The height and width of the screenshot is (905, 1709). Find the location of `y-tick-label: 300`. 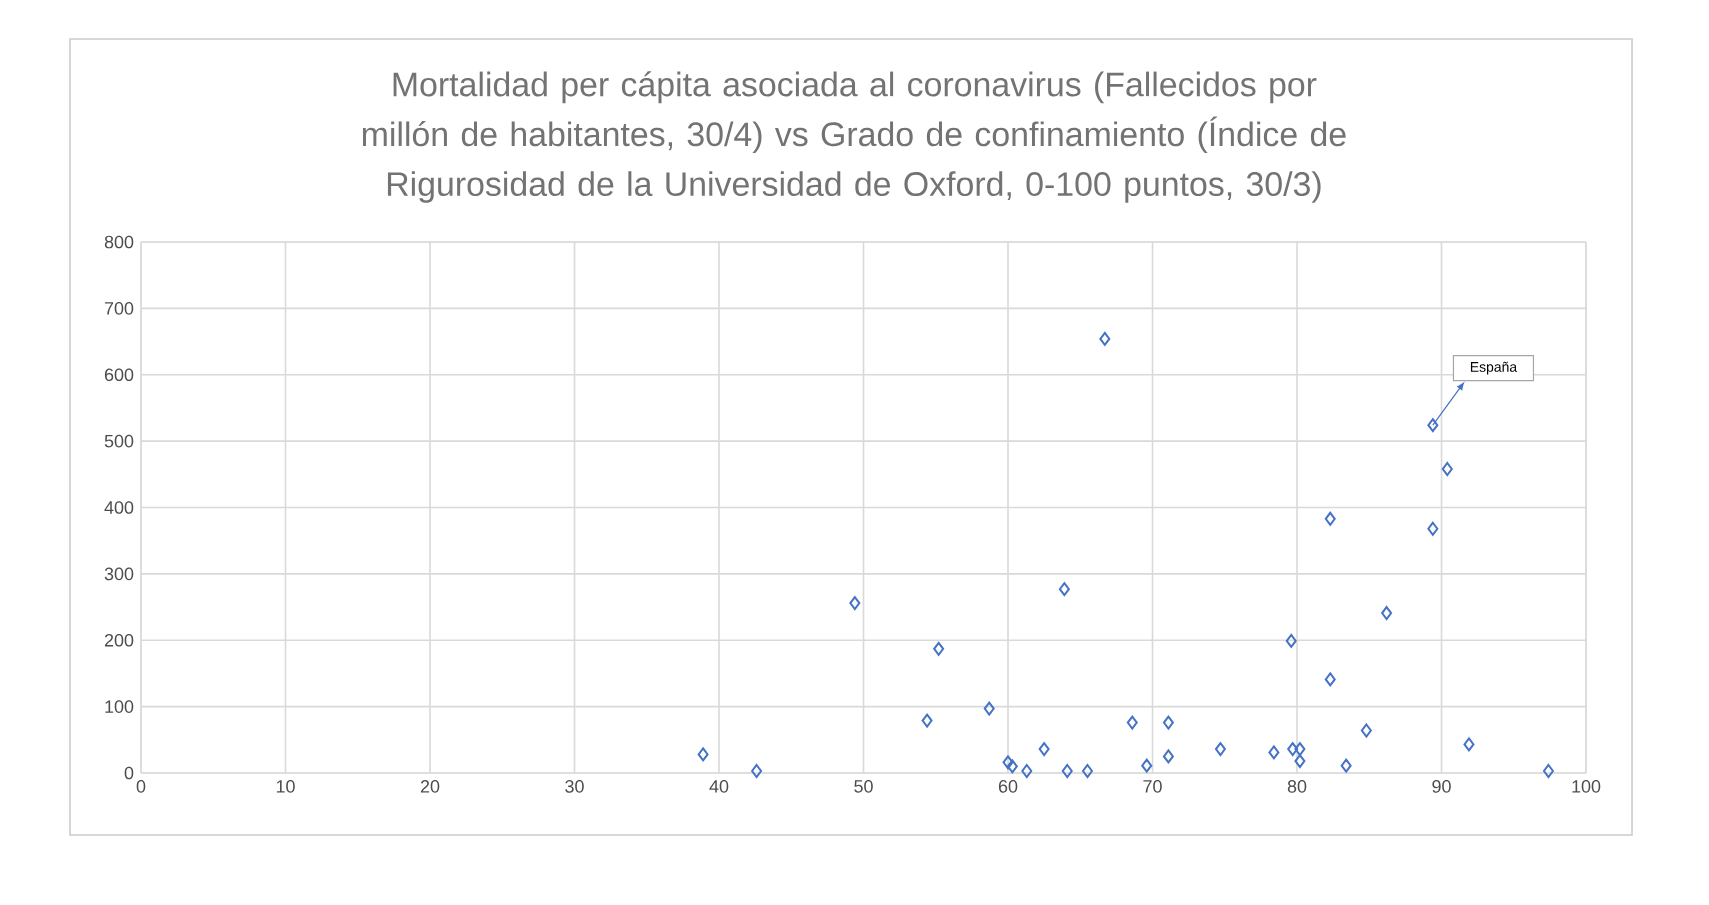

y-tick-label: 300 is located at coordinates (119, 574).